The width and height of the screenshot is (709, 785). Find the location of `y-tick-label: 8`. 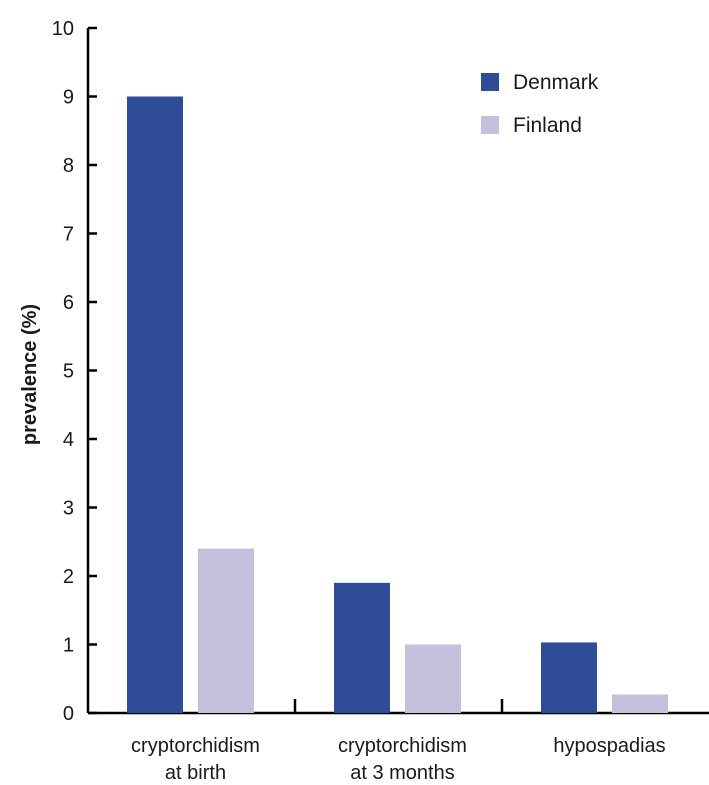

y-tick-label: 8 is located at coordinates (68, 166).